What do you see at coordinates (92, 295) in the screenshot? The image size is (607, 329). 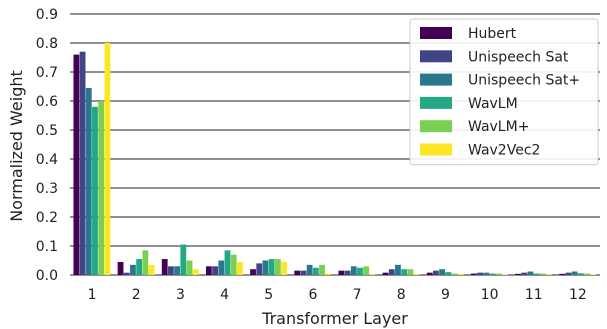 I see `x-tick-label: 1` at bounding box center [92, 295].